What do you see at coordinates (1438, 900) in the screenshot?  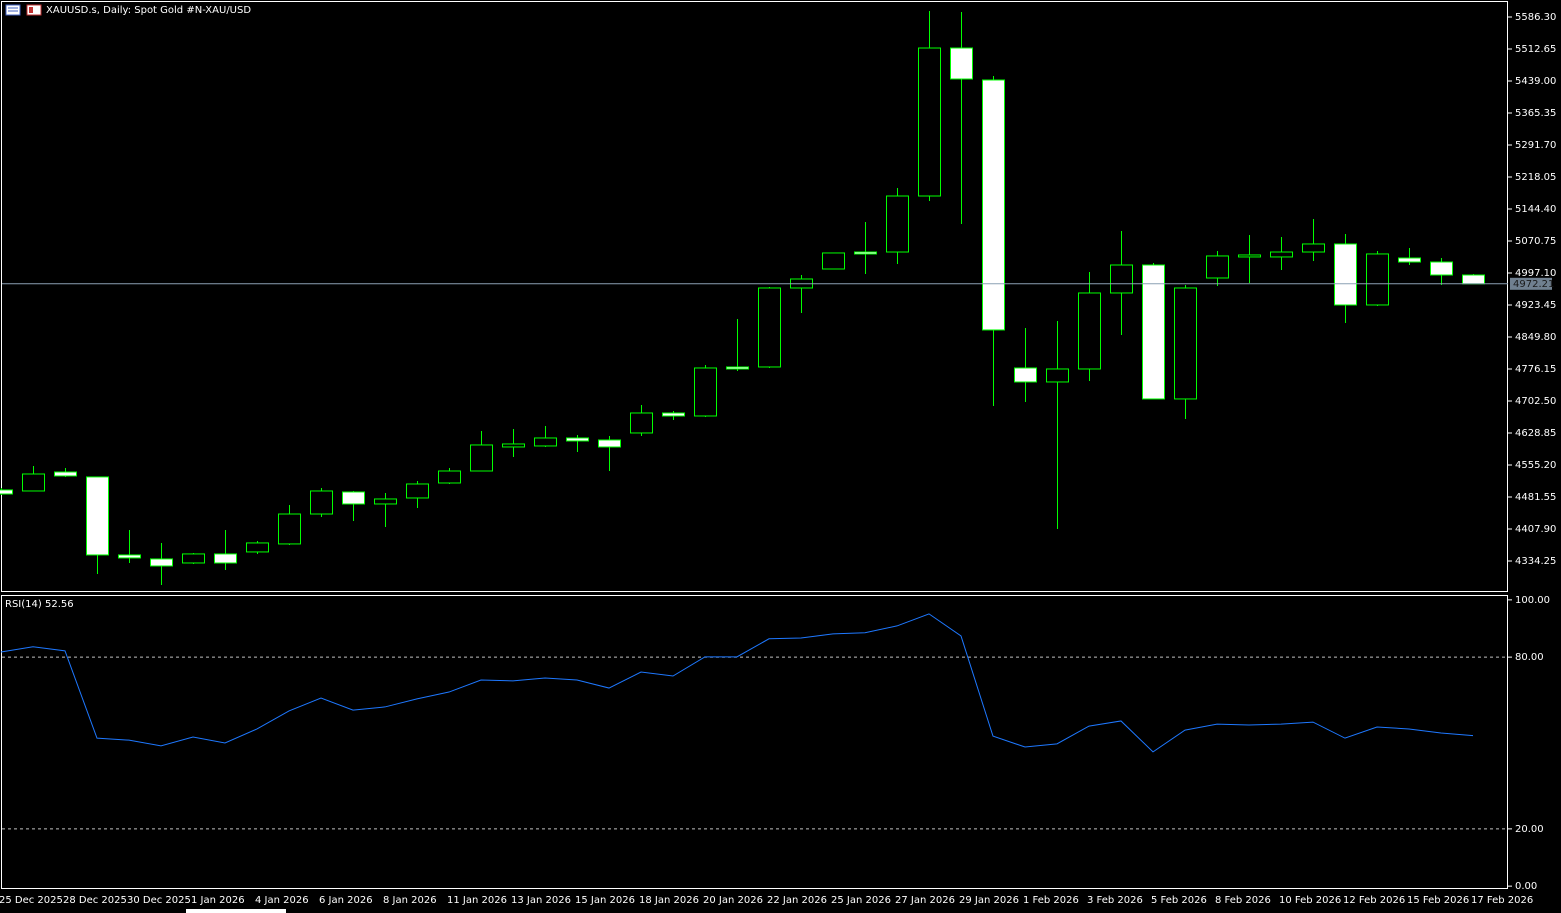 I see `x-tick-label: 15 Feb 2026` at bounding box center [1438, 900].